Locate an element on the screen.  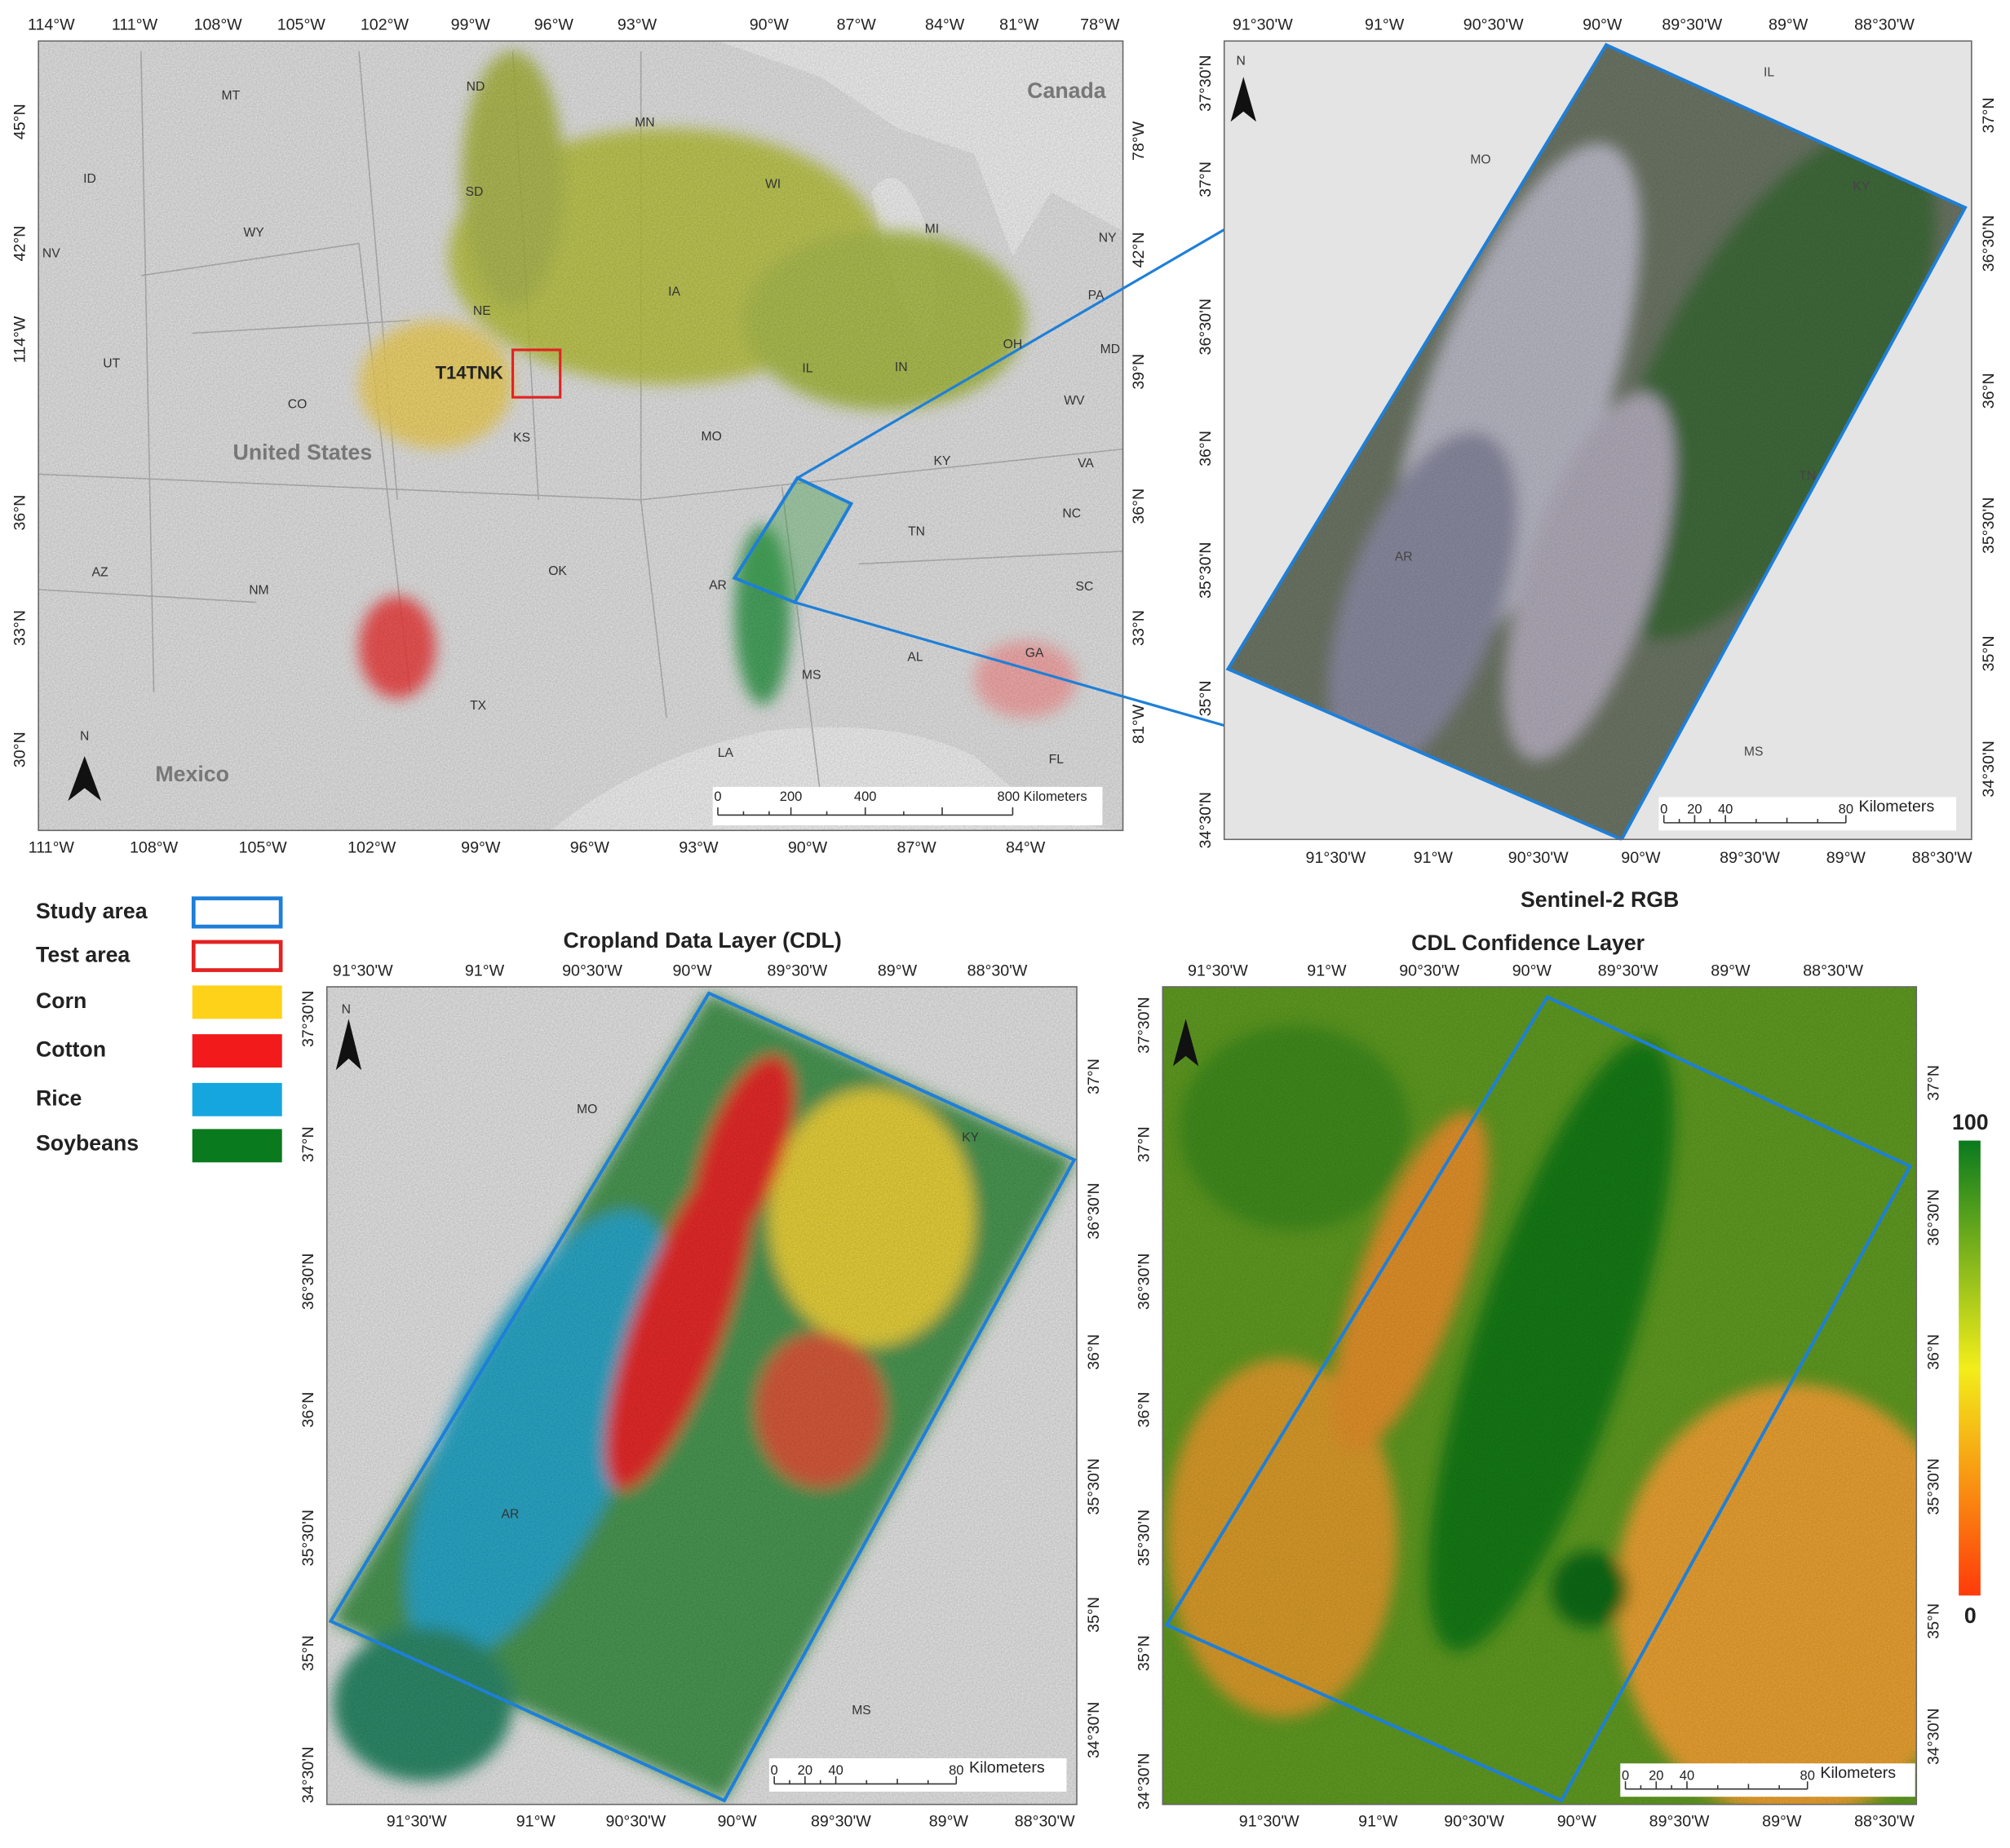
region-label: Canada is located at coordinates (1067, 90).